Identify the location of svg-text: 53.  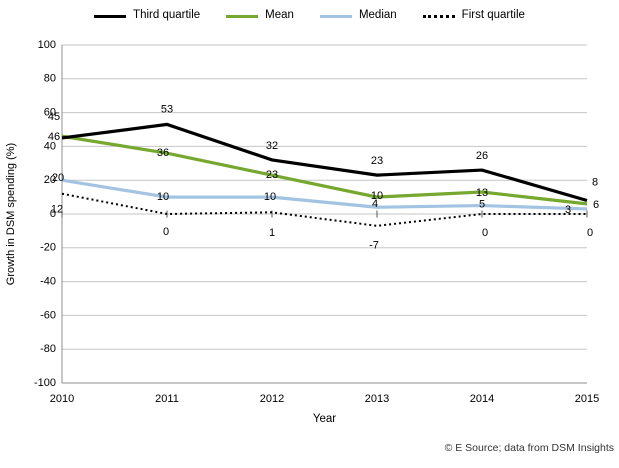
(167, 109).